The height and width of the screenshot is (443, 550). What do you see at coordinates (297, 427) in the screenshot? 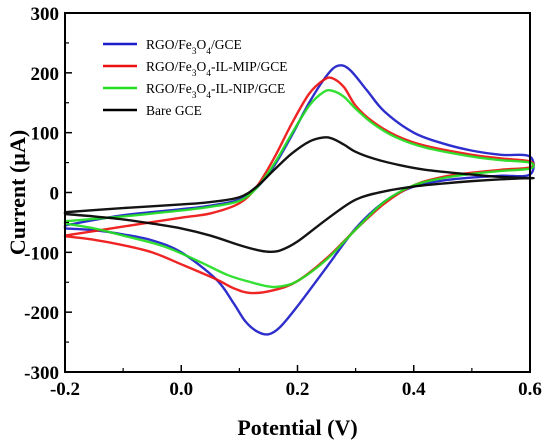
I see `x-axis-title: Potential (V)` at bounding box center [297, 427].